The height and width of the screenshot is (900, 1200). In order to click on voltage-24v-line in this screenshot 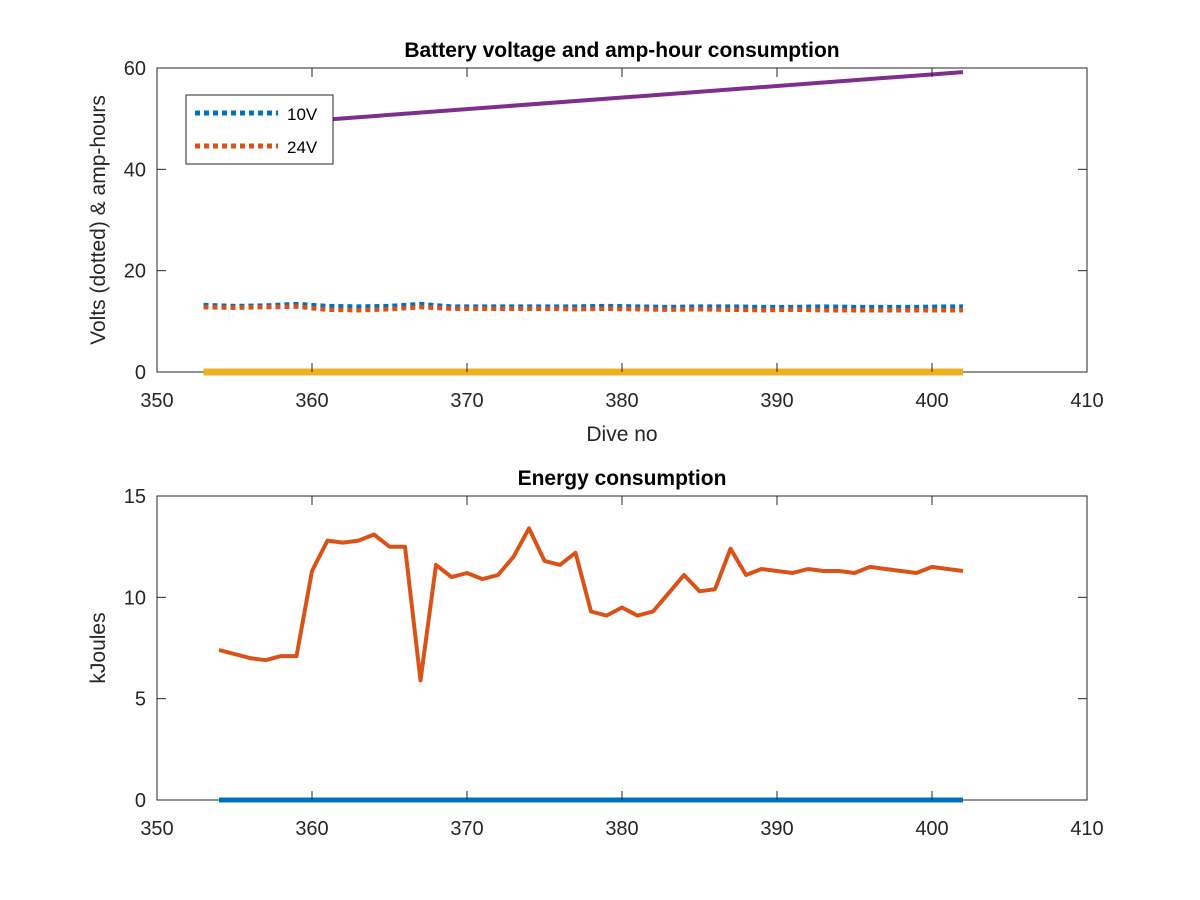, I will do `click(583, 308)`.